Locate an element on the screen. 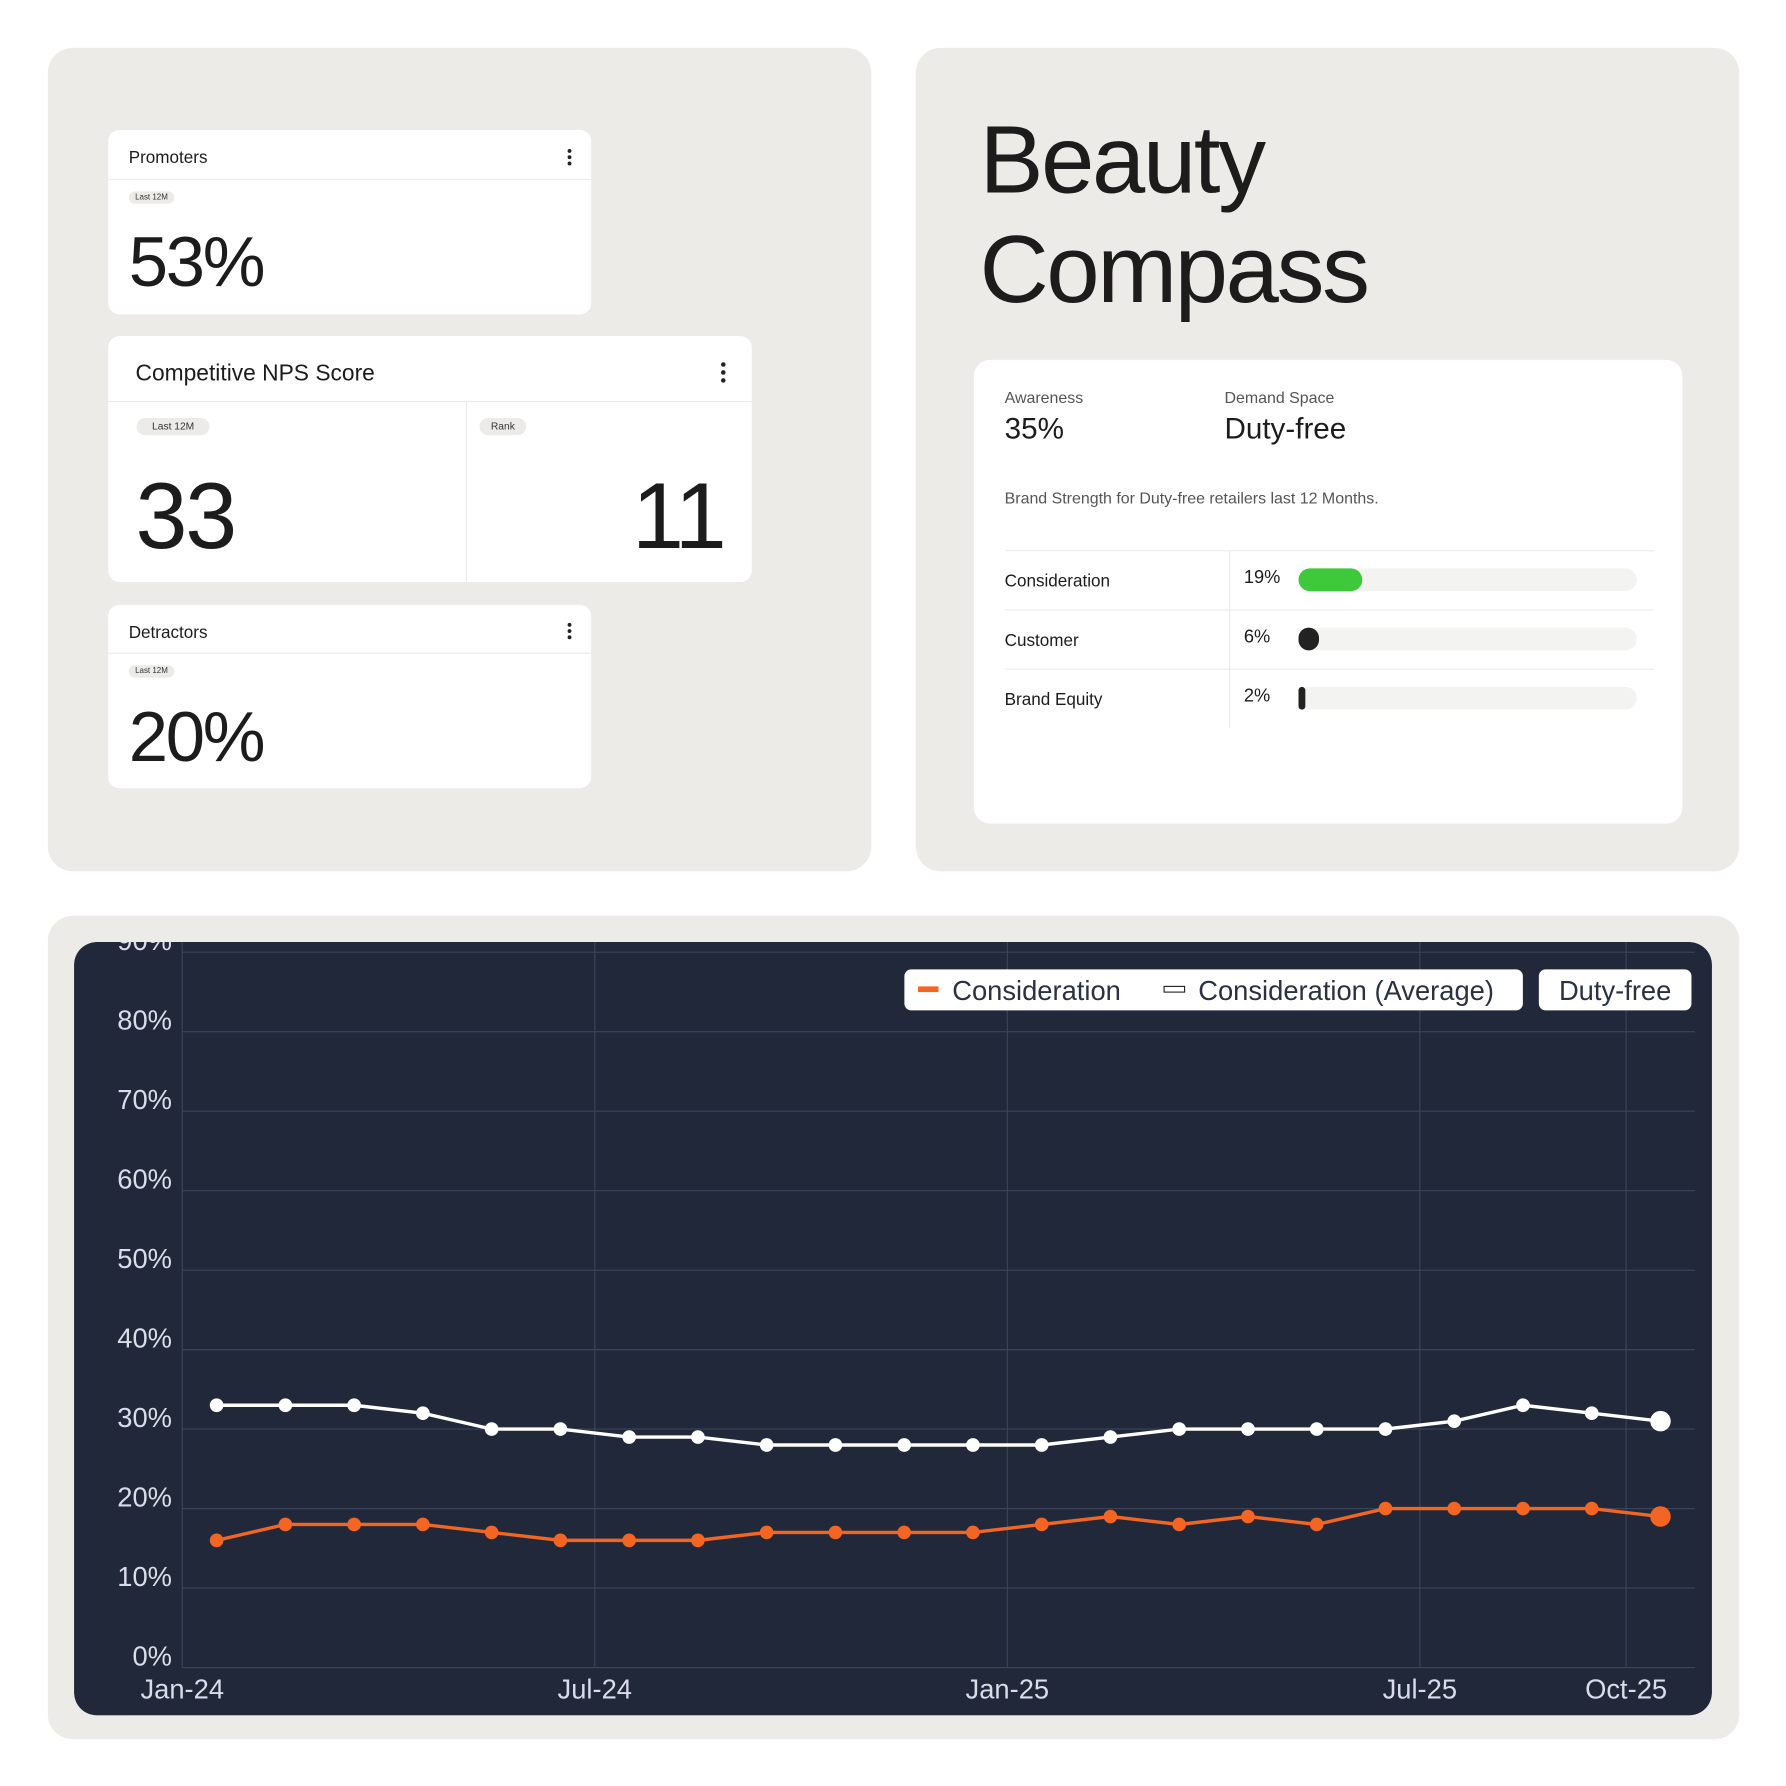 This screenshot has width=1786, height=1786. row-label: Consideration is located at coordinates (1057, 581).